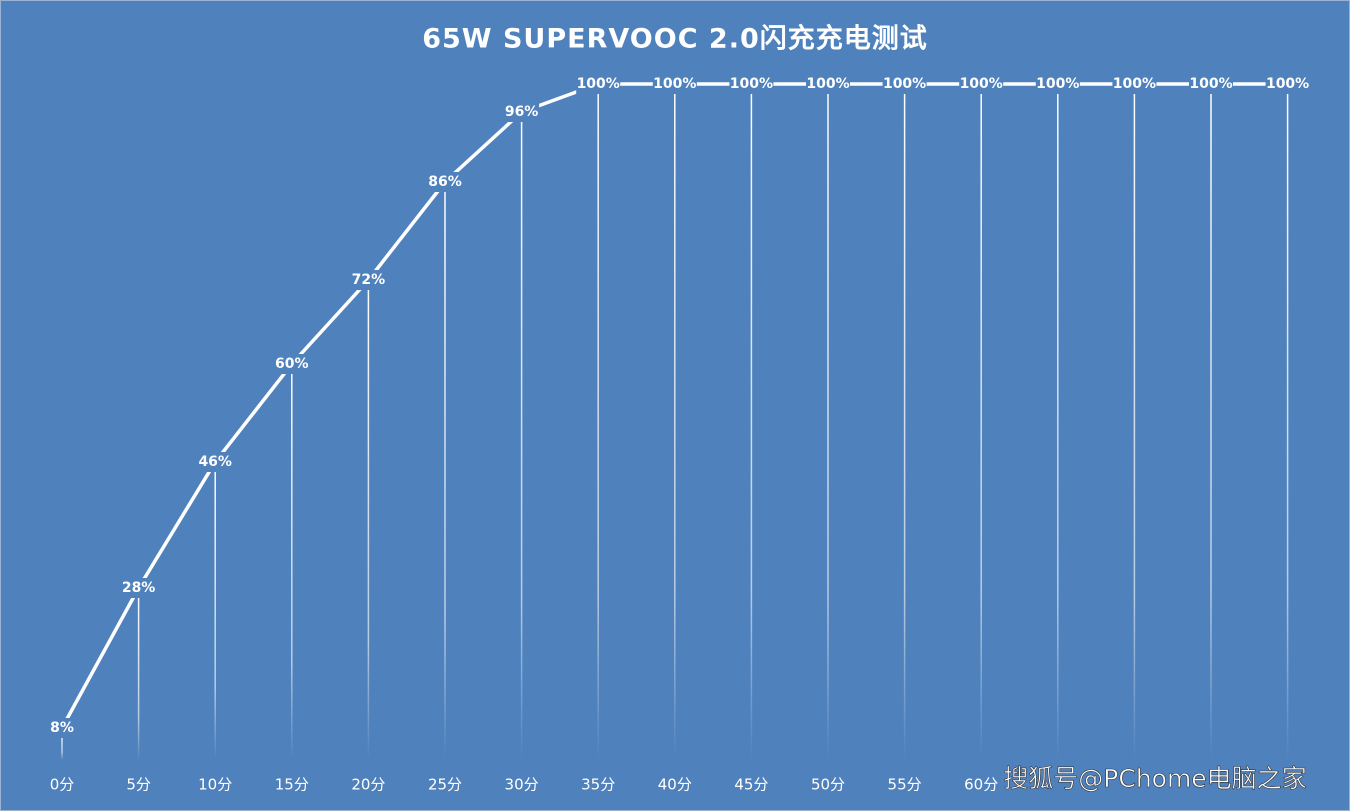 The image size is (1350, 811). I want to click on x-tick-label: 30分, so click(522, 785).